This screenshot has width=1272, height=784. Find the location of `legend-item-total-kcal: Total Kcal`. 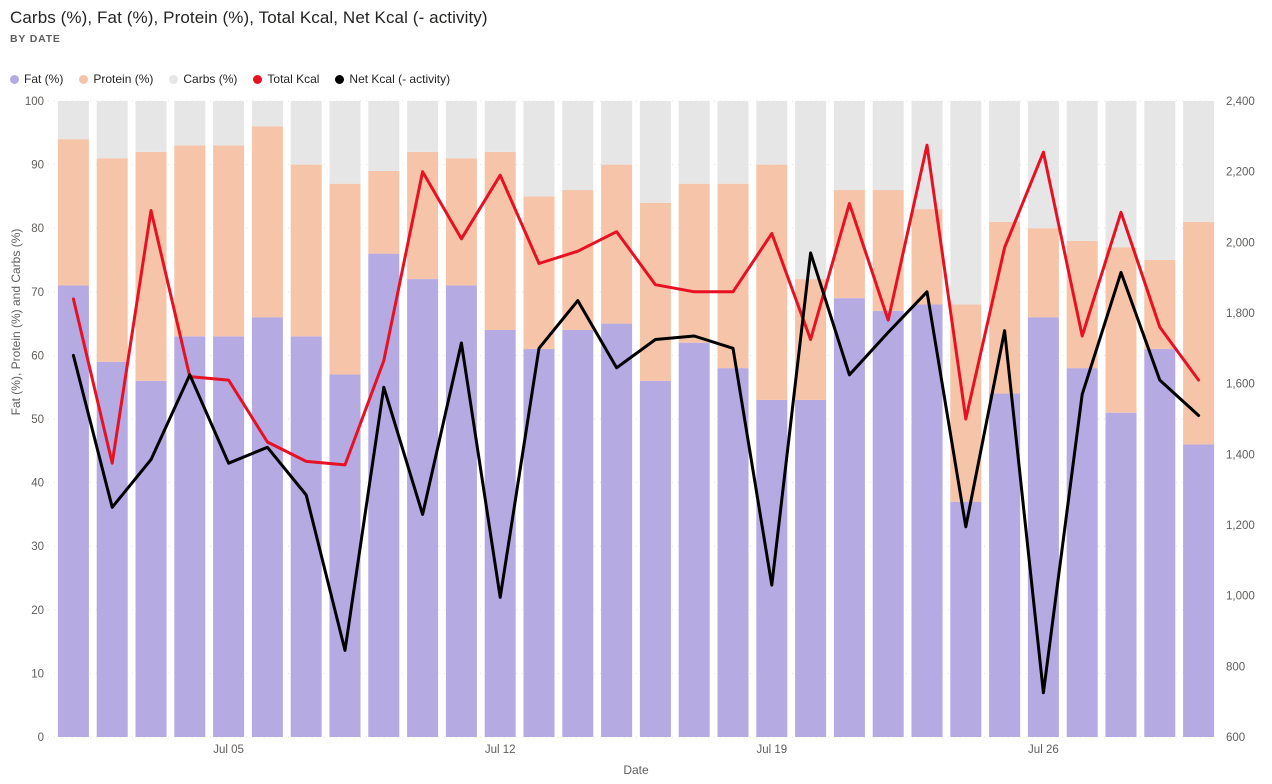

legend-item-total-kcal: Total Kcal is located at coordinates (286, 79).